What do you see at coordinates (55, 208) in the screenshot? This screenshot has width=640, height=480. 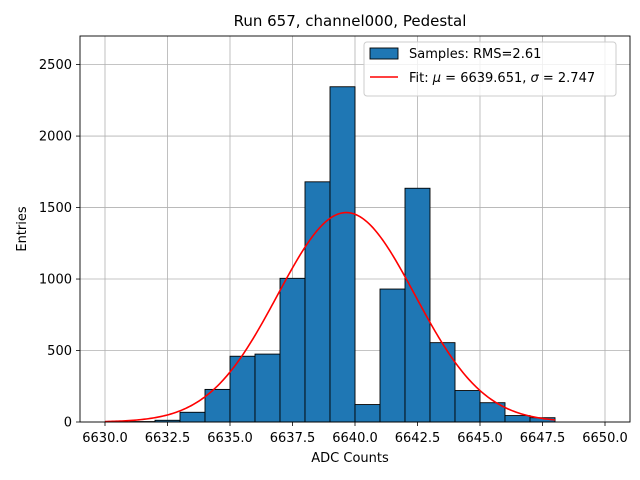 I see `y-tick-label: 1500` at bounding box center [55, 208].